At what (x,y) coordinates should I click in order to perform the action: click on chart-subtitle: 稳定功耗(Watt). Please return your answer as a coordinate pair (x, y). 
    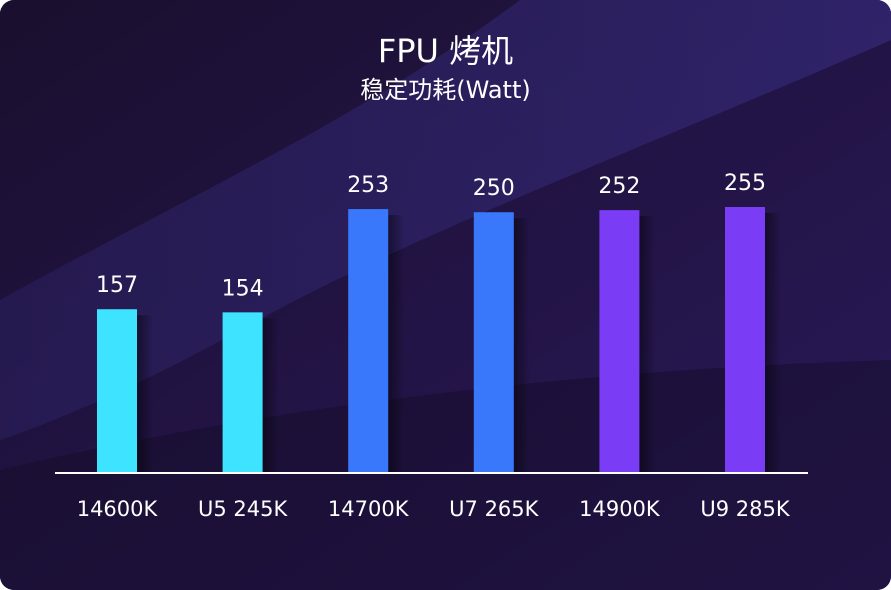
    Looking at the image, I should click on (445, 90).